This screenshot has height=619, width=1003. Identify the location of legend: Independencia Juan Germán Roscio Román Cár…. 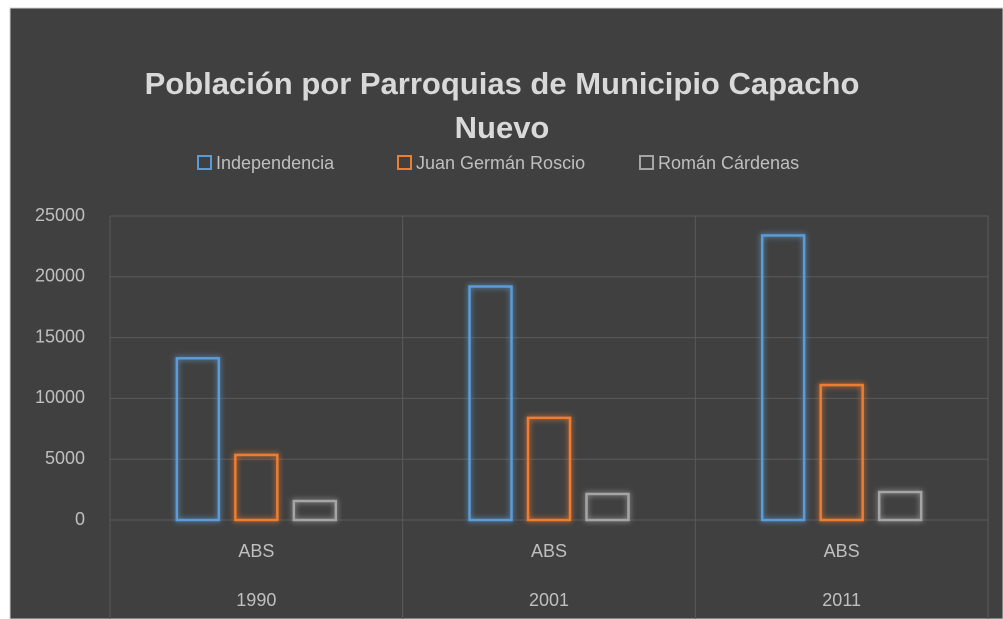
(498, 163).